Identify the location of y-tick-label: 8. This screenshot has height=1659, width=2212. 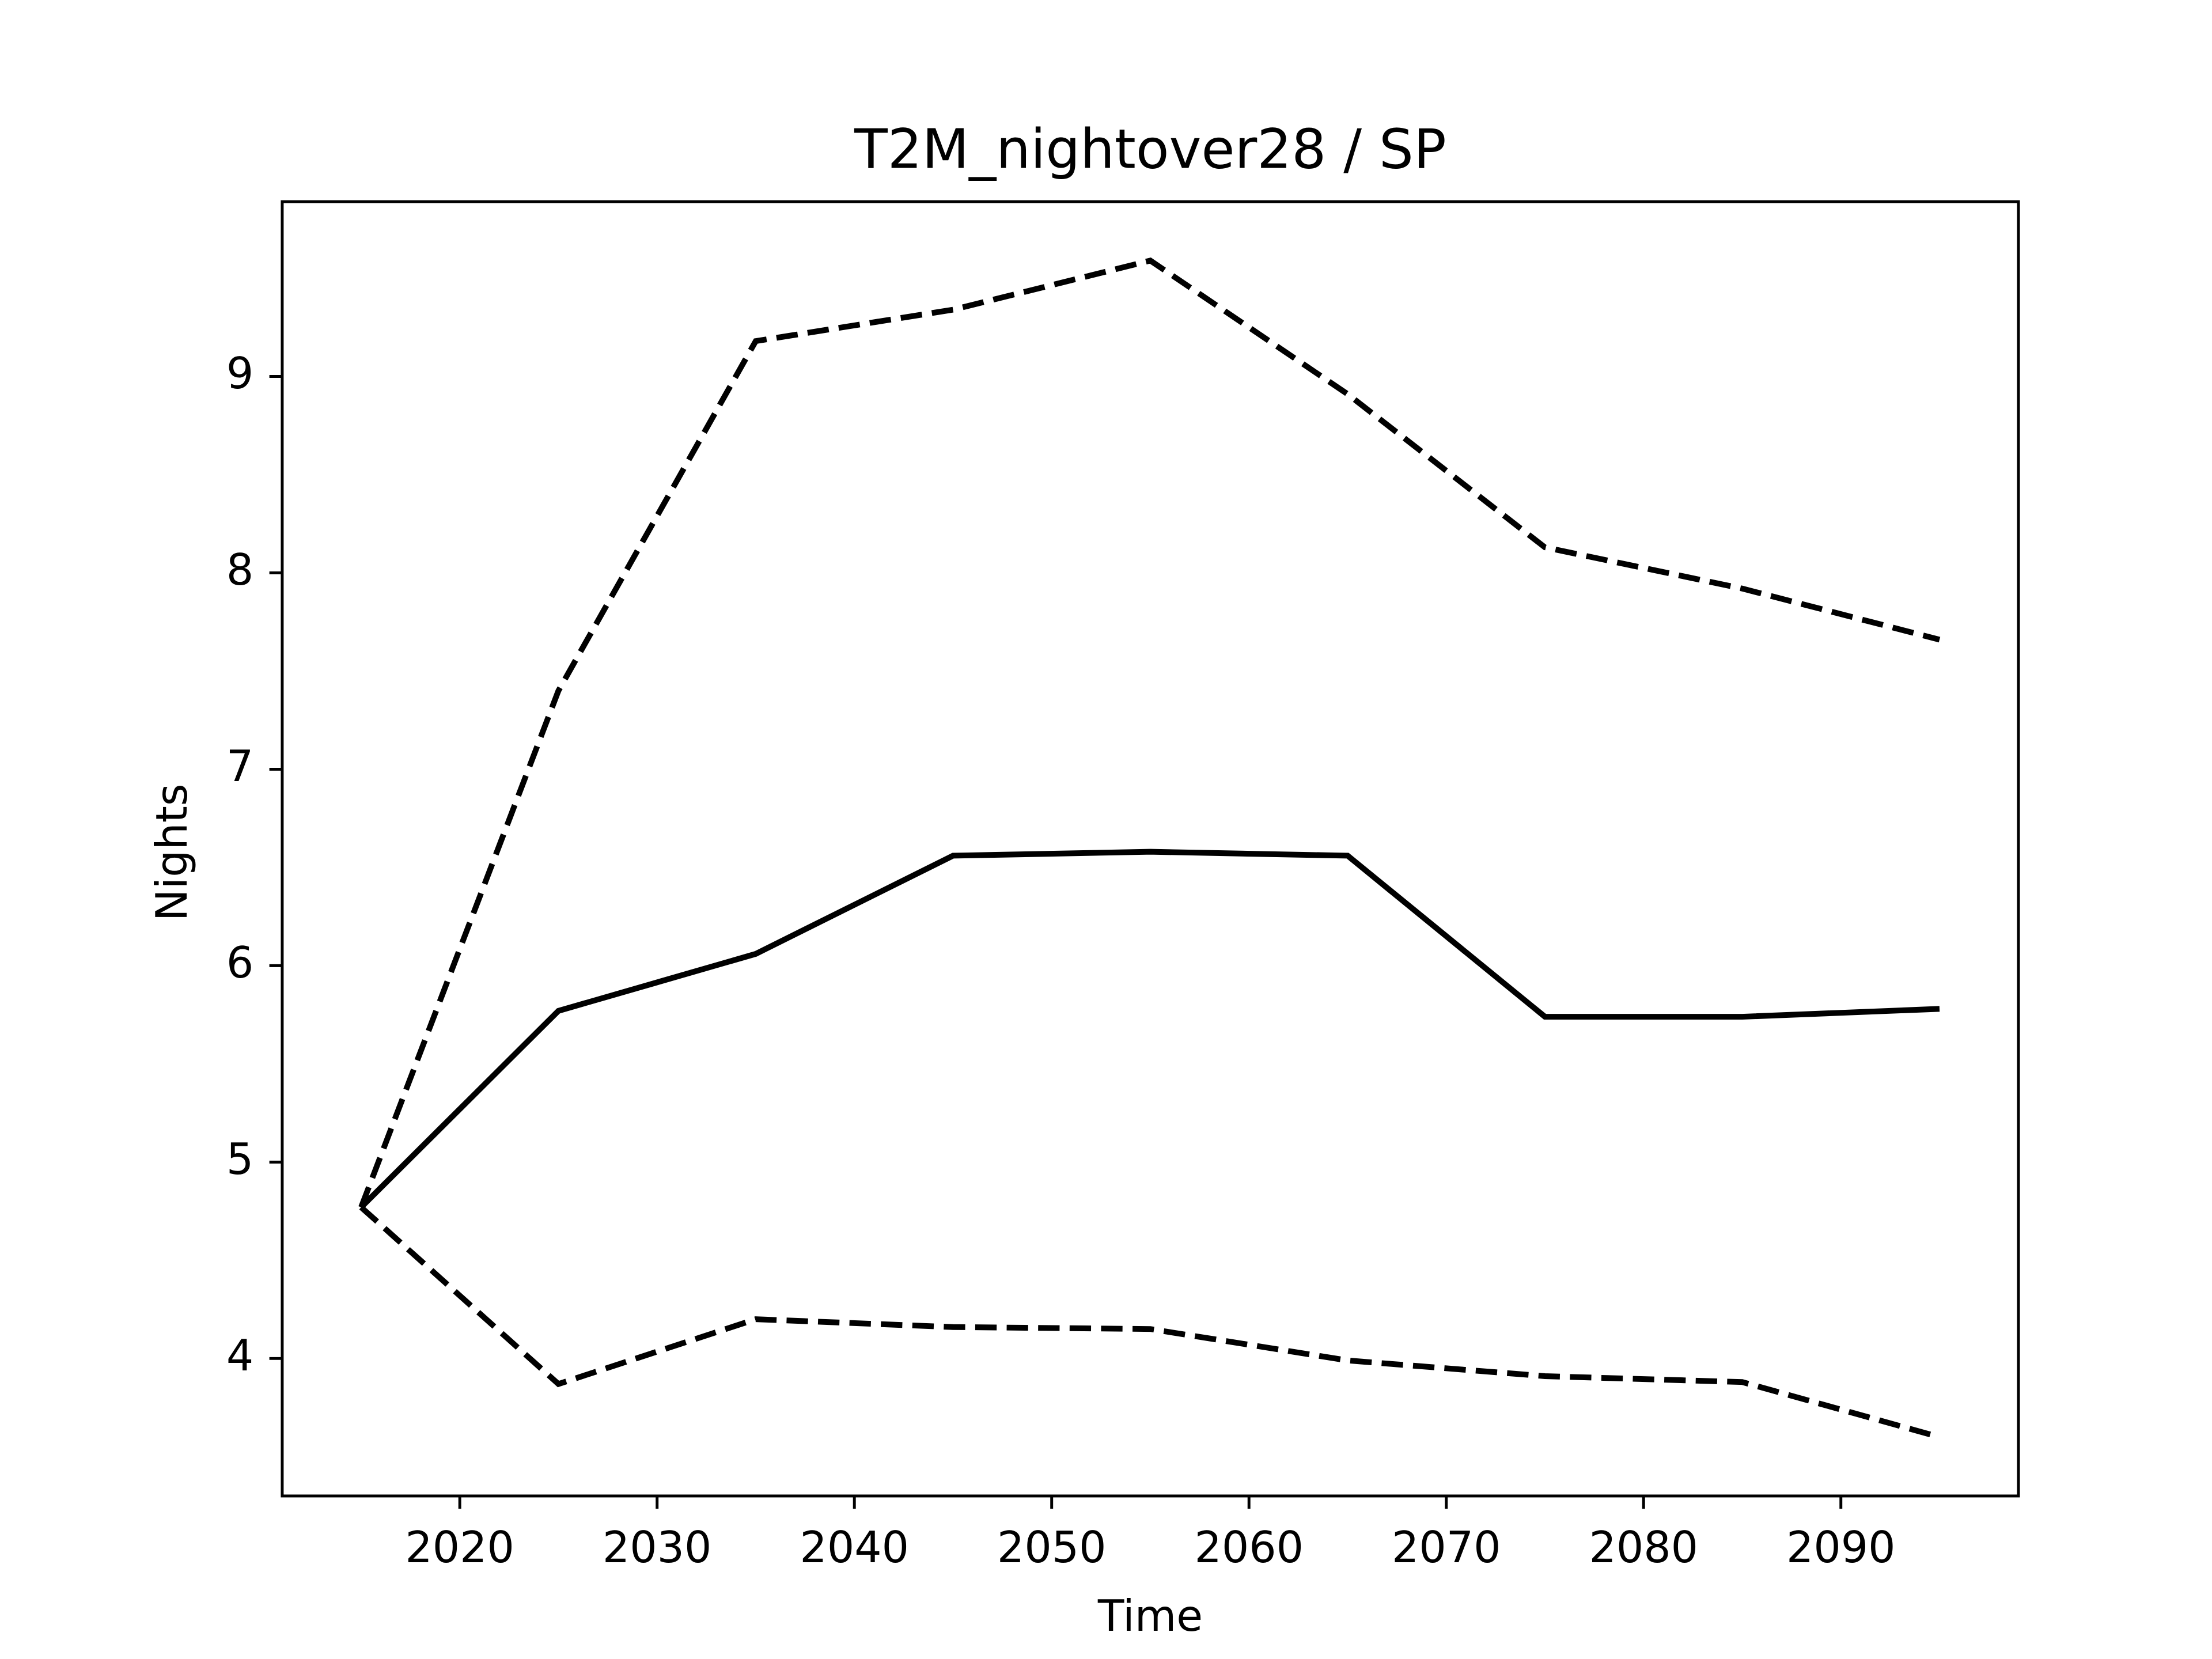
(239, 570).